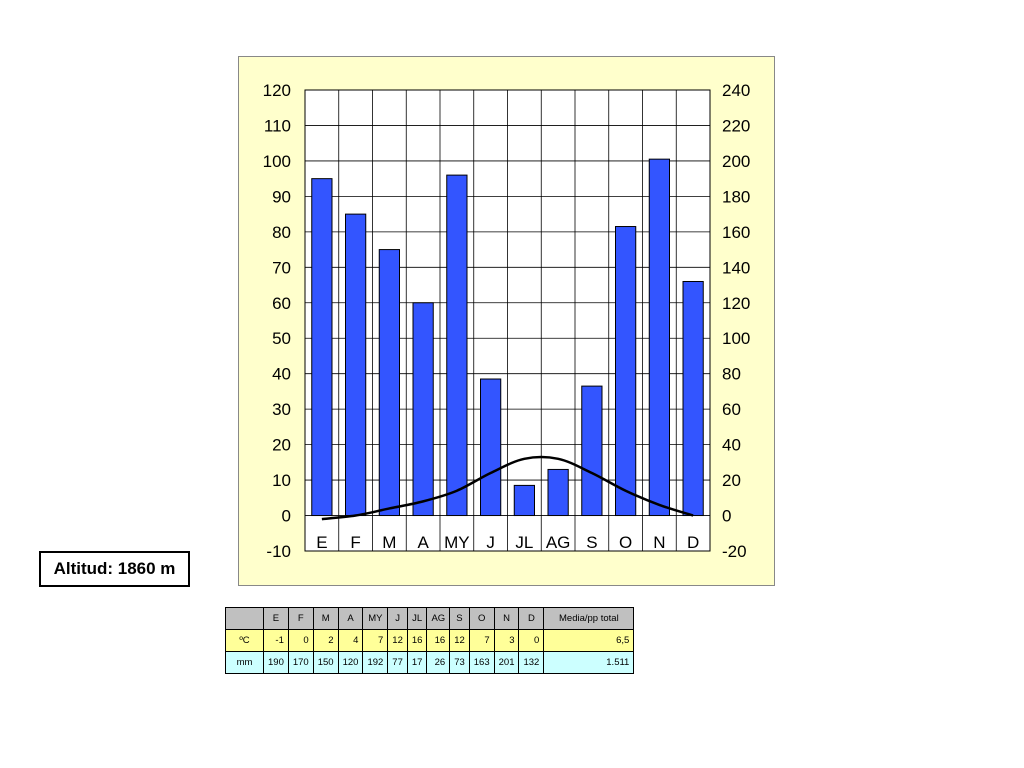 This screenshot has width=1024, height=768. Describe the element at coordinates (397, 618) in the screenshot. I see `table-cell: J` at that location.